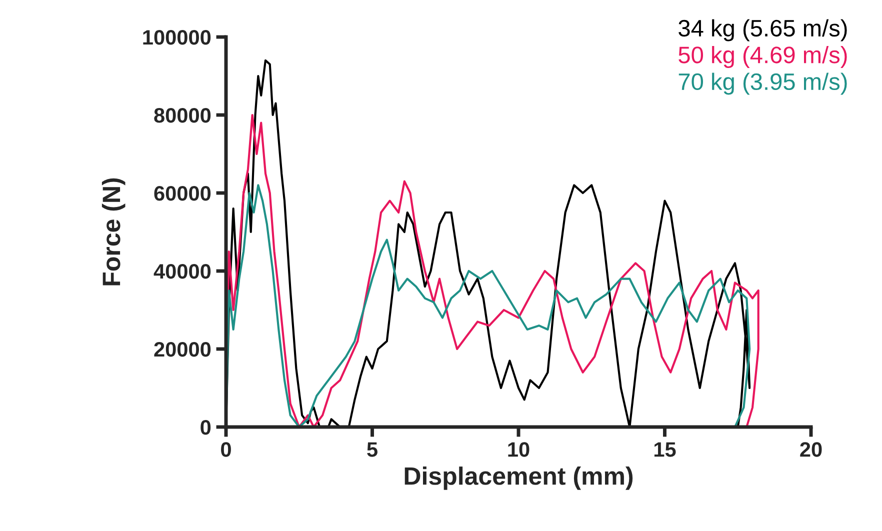 Image resolution: width=882 pixels, height=531 pixels. Describe the element at coordinates (519, 449) in the screenshot. I see `x-tick-label: 10` at that location.